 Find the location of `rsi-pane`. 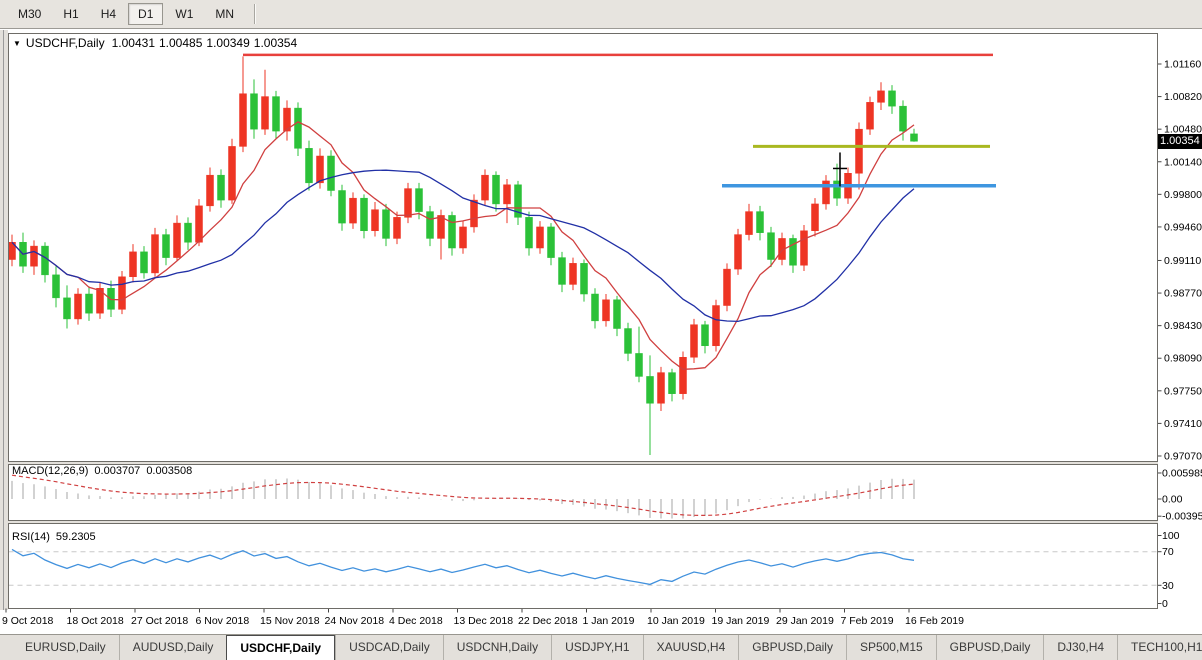

rsi-pane is located at coordinates (583, 567).